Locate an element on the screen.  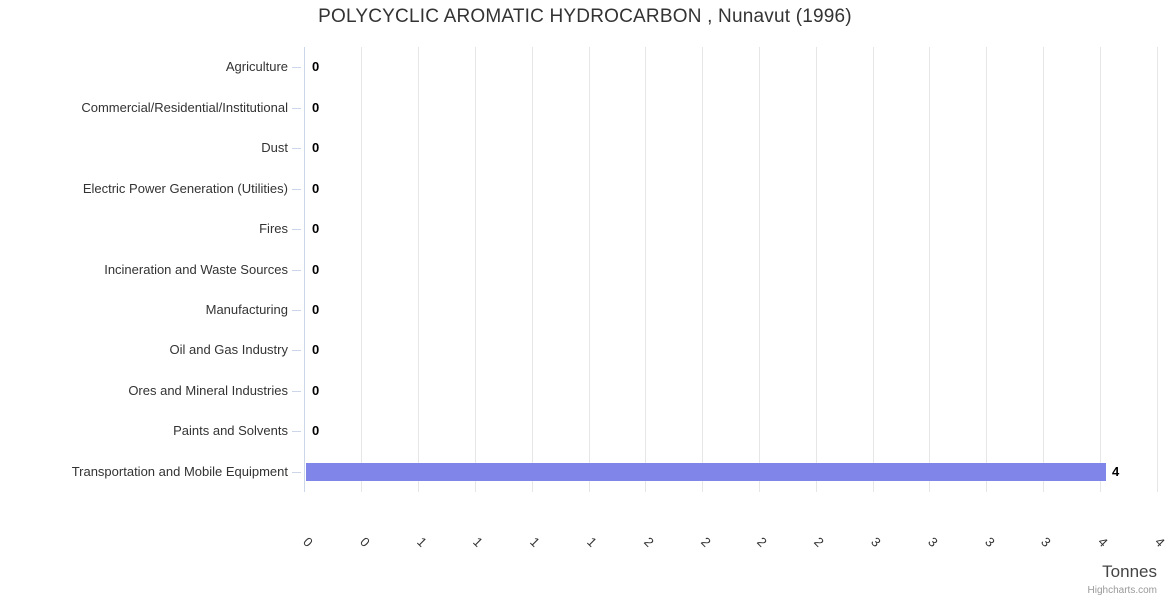
category-label: Transportation and Mobile Equipment is located at coordinates (179, 471).